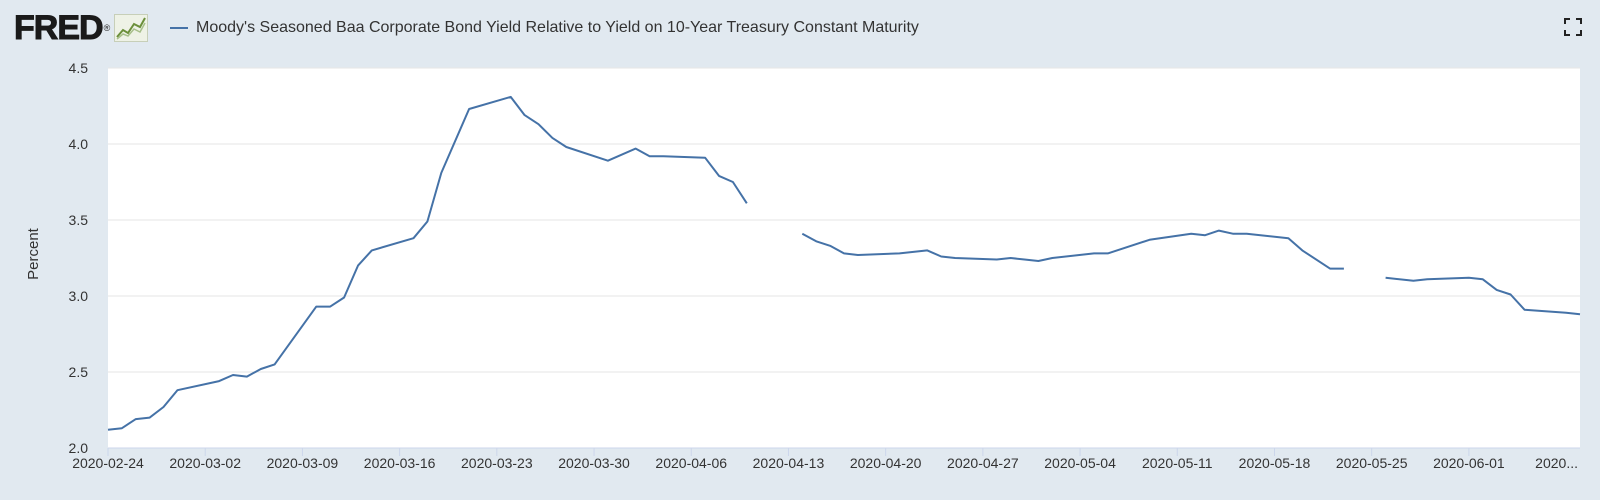 Image resolution: width=1600 pixels, height=500 pixels. What do you see at coordinates (79, 144) in the screenshot?
I see `y-tick-label: 4.0` at bounding box center [79, 144].